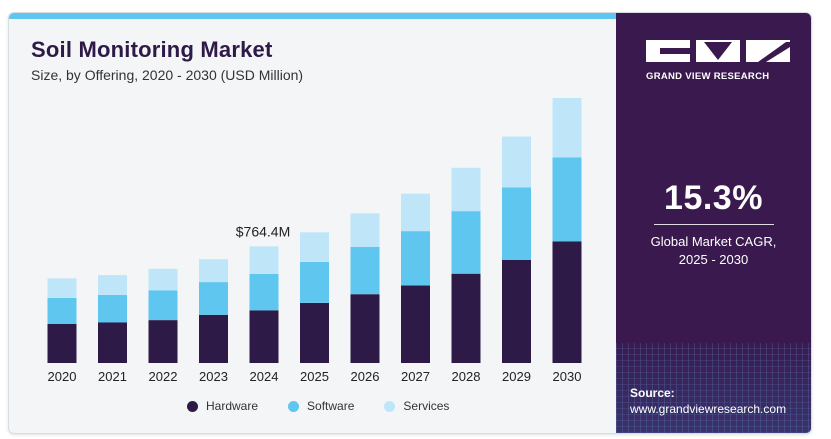 This screenshot has height=439, width=831. Describe the element at coordinates (264, 292) in the screenshot. I see `bar-software-2024` at that location.